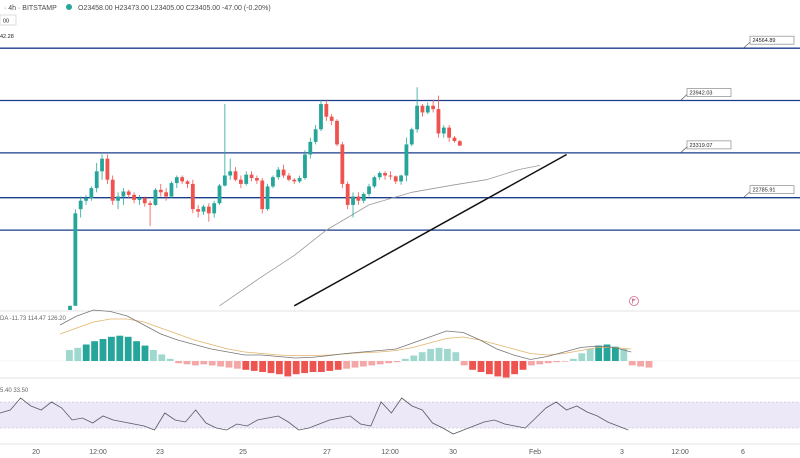  Describe the element at coordinates (69, 7) in the screenshot. I see `market-status-dot` at that location.